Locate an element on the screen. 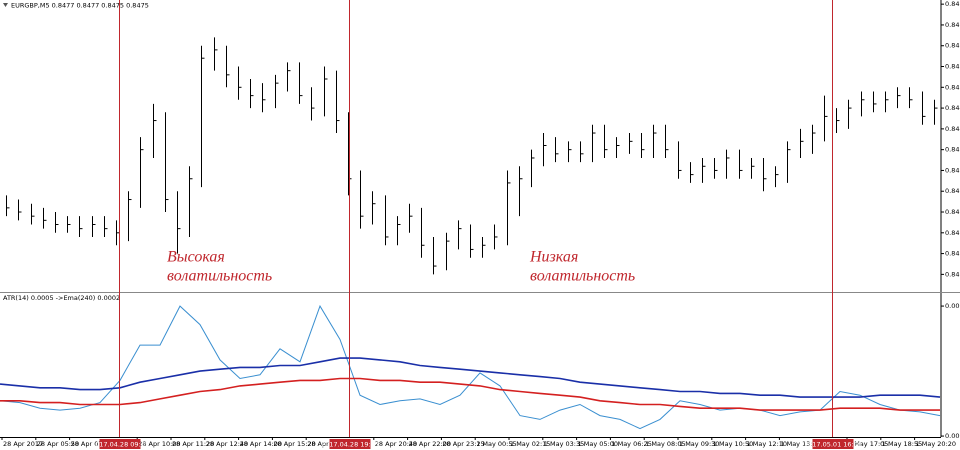 Image resolution: width=960 pixels, height=450 pixels. x-tick-label: 1 May 02:15 is located at coordinates (530, 444).